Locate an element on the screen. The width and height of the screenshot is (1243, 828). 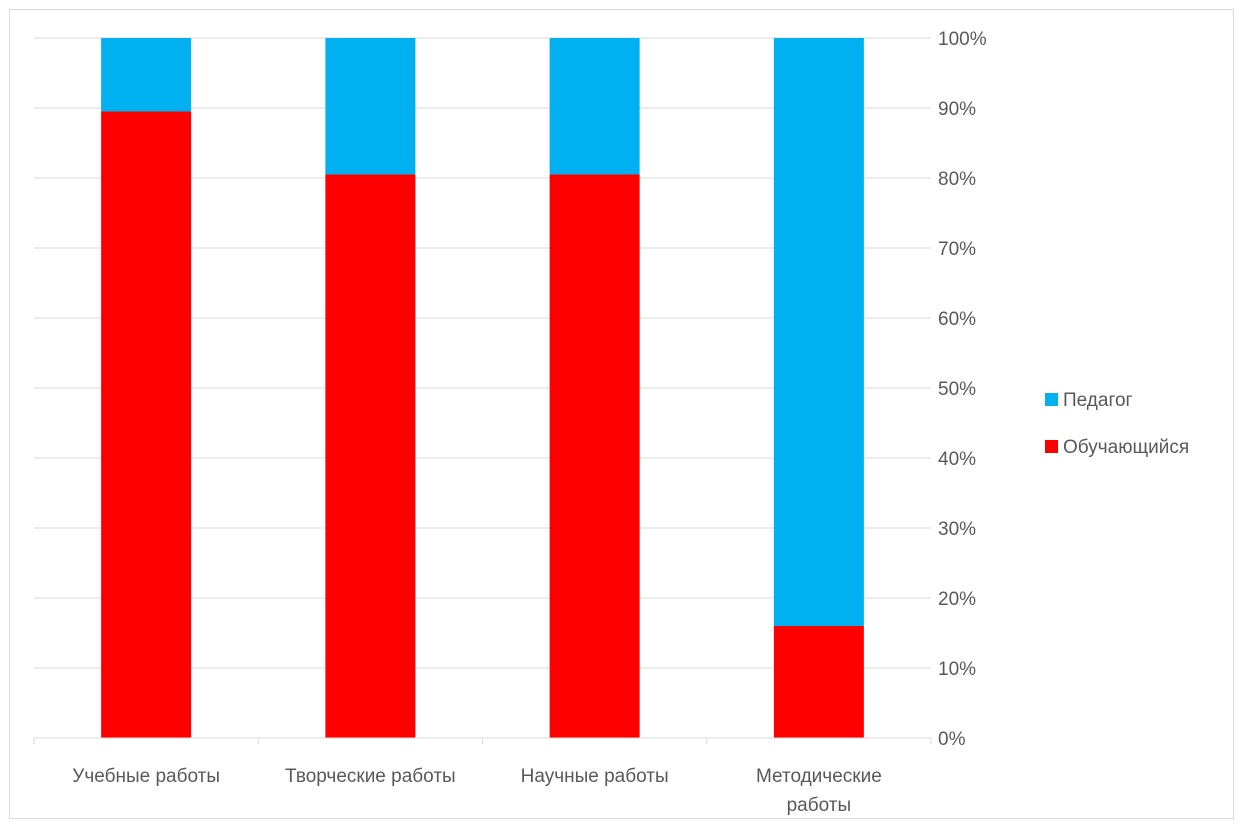
y-tick-label: 60% is located at coordinates (957, 319).